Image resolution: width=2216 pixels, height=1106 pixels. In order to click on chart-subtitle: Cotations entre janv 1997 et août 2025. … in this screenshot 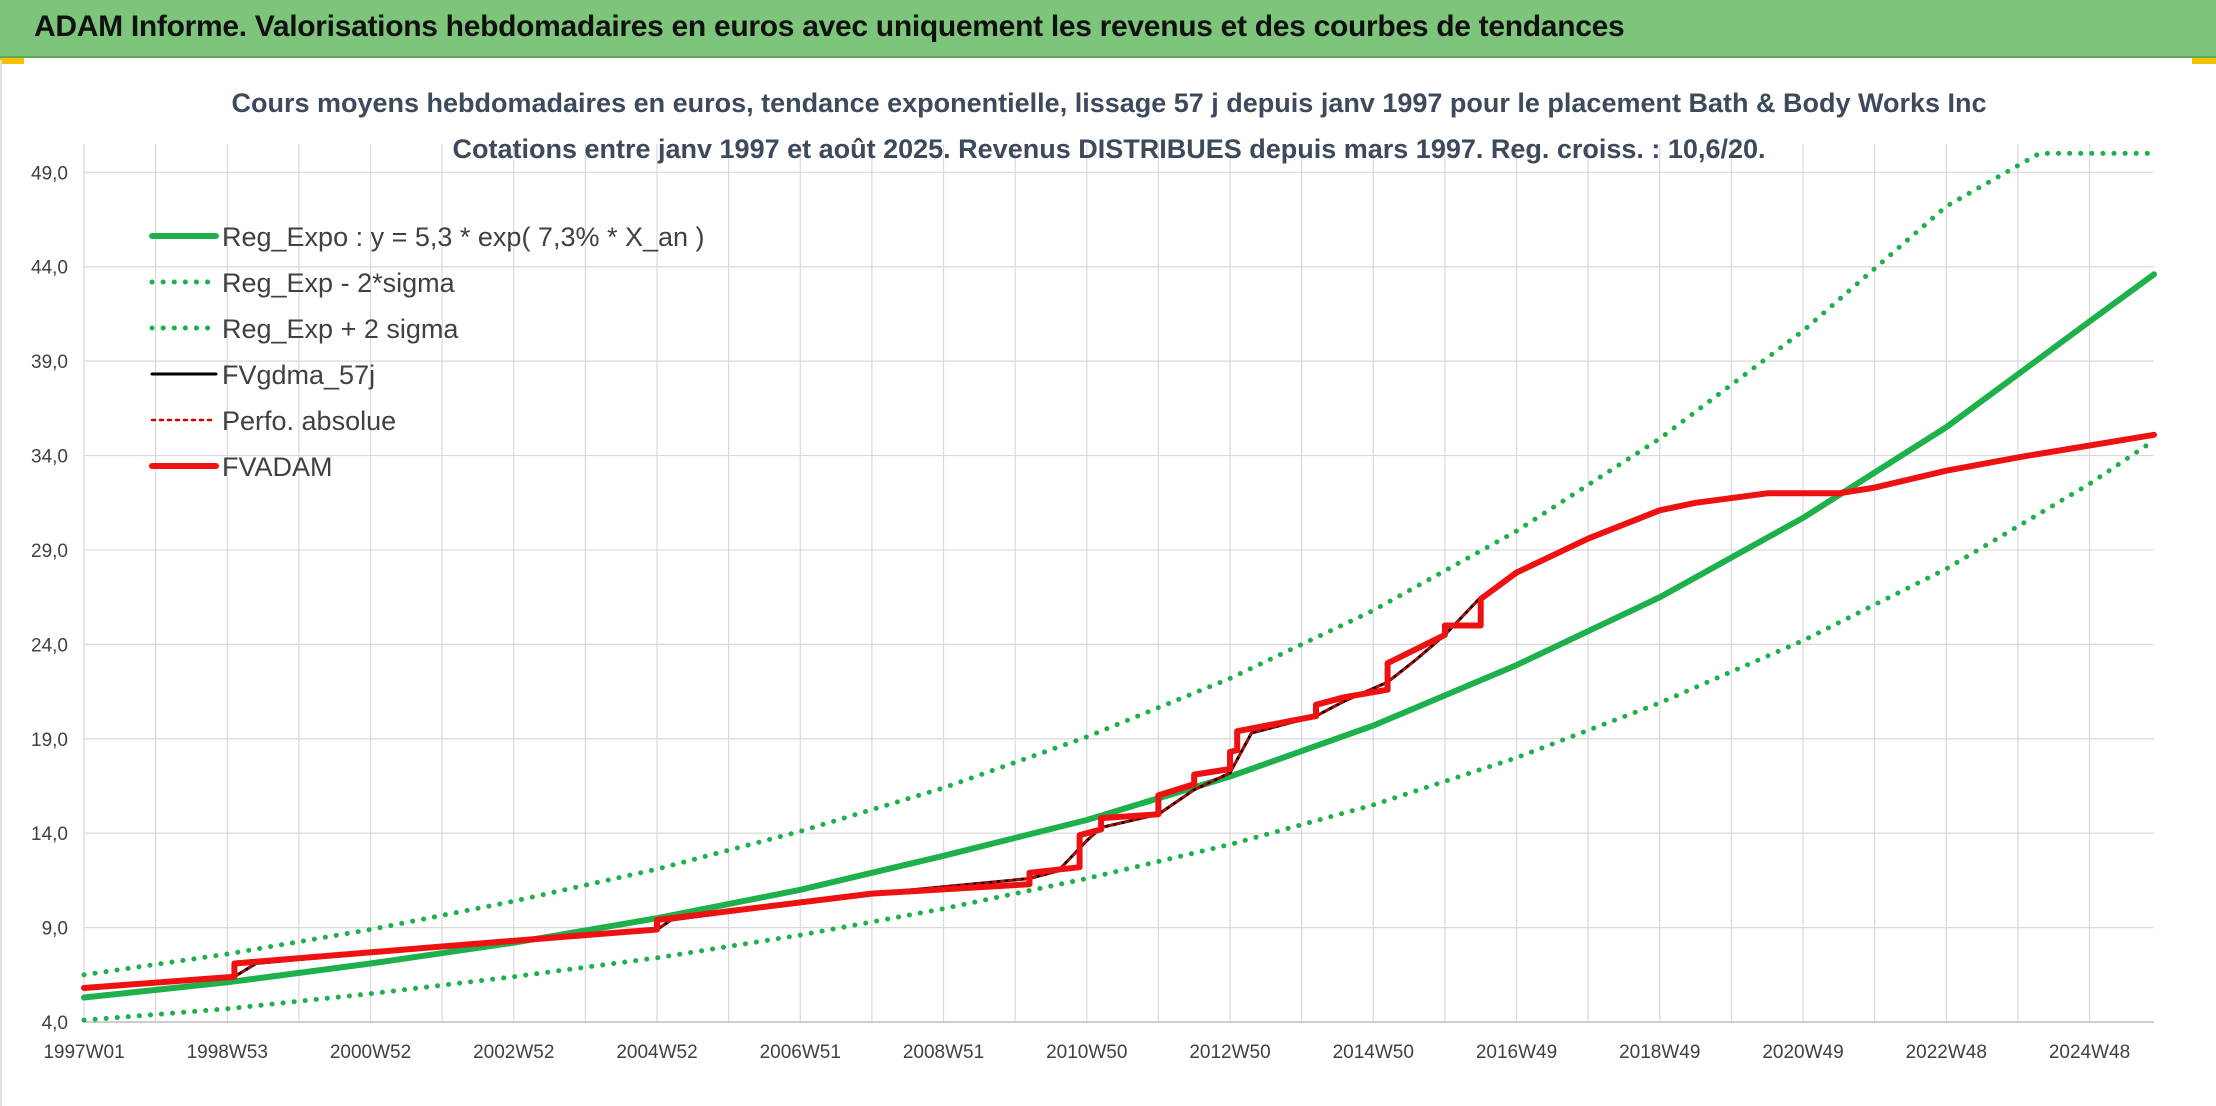, I will do `click(1108, 149)`.